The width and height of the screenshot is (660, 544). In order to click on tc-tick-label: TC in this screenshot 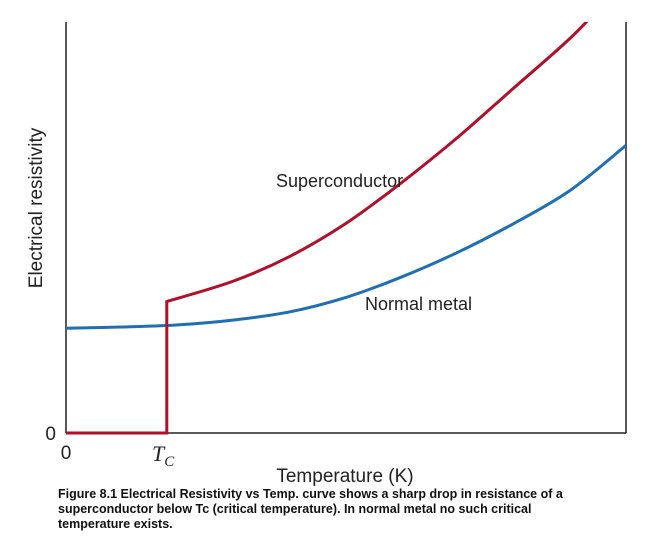, I will do `click(163, 455)`.